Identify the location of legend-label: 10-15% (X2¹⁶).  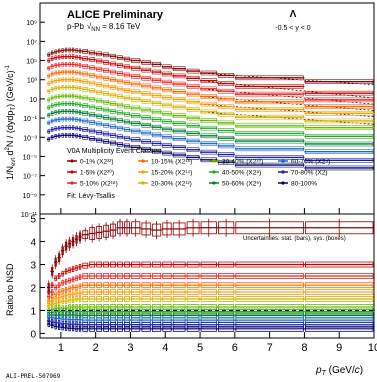
(171, 162).